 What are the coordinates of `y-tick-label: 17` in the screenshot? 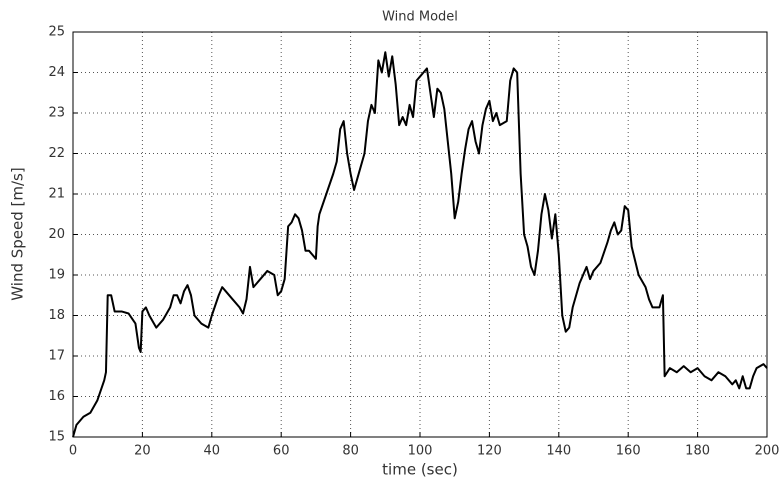 It's located at (56, 356).